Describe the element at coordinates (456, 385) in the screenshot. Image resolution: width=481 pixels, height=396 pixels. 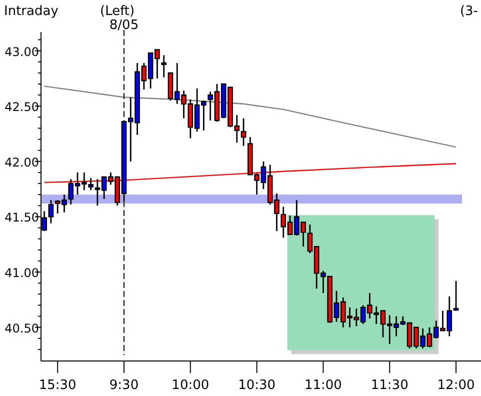
I see `x-tick-label: 12:00` at that location.